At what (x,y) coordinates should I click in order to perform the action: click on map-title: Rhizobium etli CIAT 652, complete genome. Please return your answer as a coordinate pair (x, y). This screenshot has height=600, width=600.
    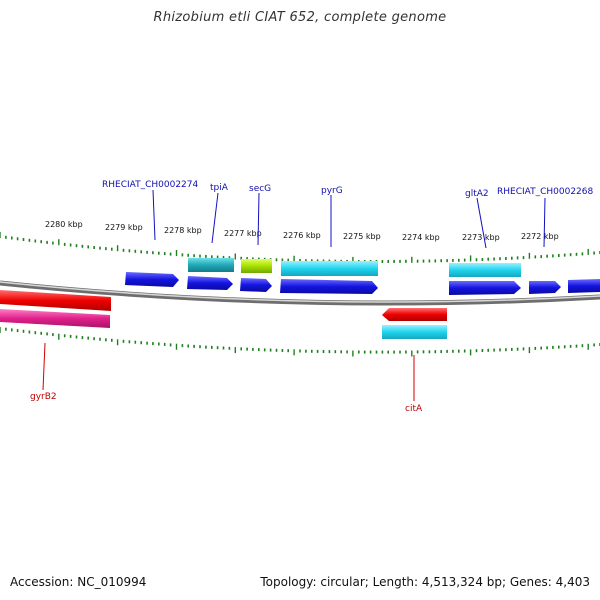
    Looking at the image, I should click on (300, 17).